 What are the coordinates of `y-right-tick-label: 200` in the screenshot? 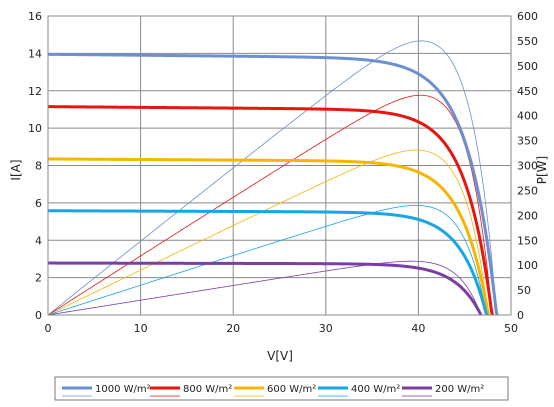 It's located at (527, 215).